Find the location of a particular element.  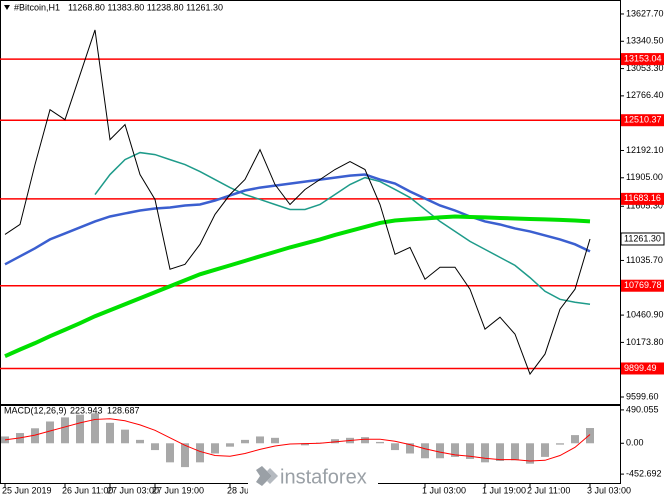

x-tick-label: 27 Jun 19:00 is located at coordinates (178, 490).